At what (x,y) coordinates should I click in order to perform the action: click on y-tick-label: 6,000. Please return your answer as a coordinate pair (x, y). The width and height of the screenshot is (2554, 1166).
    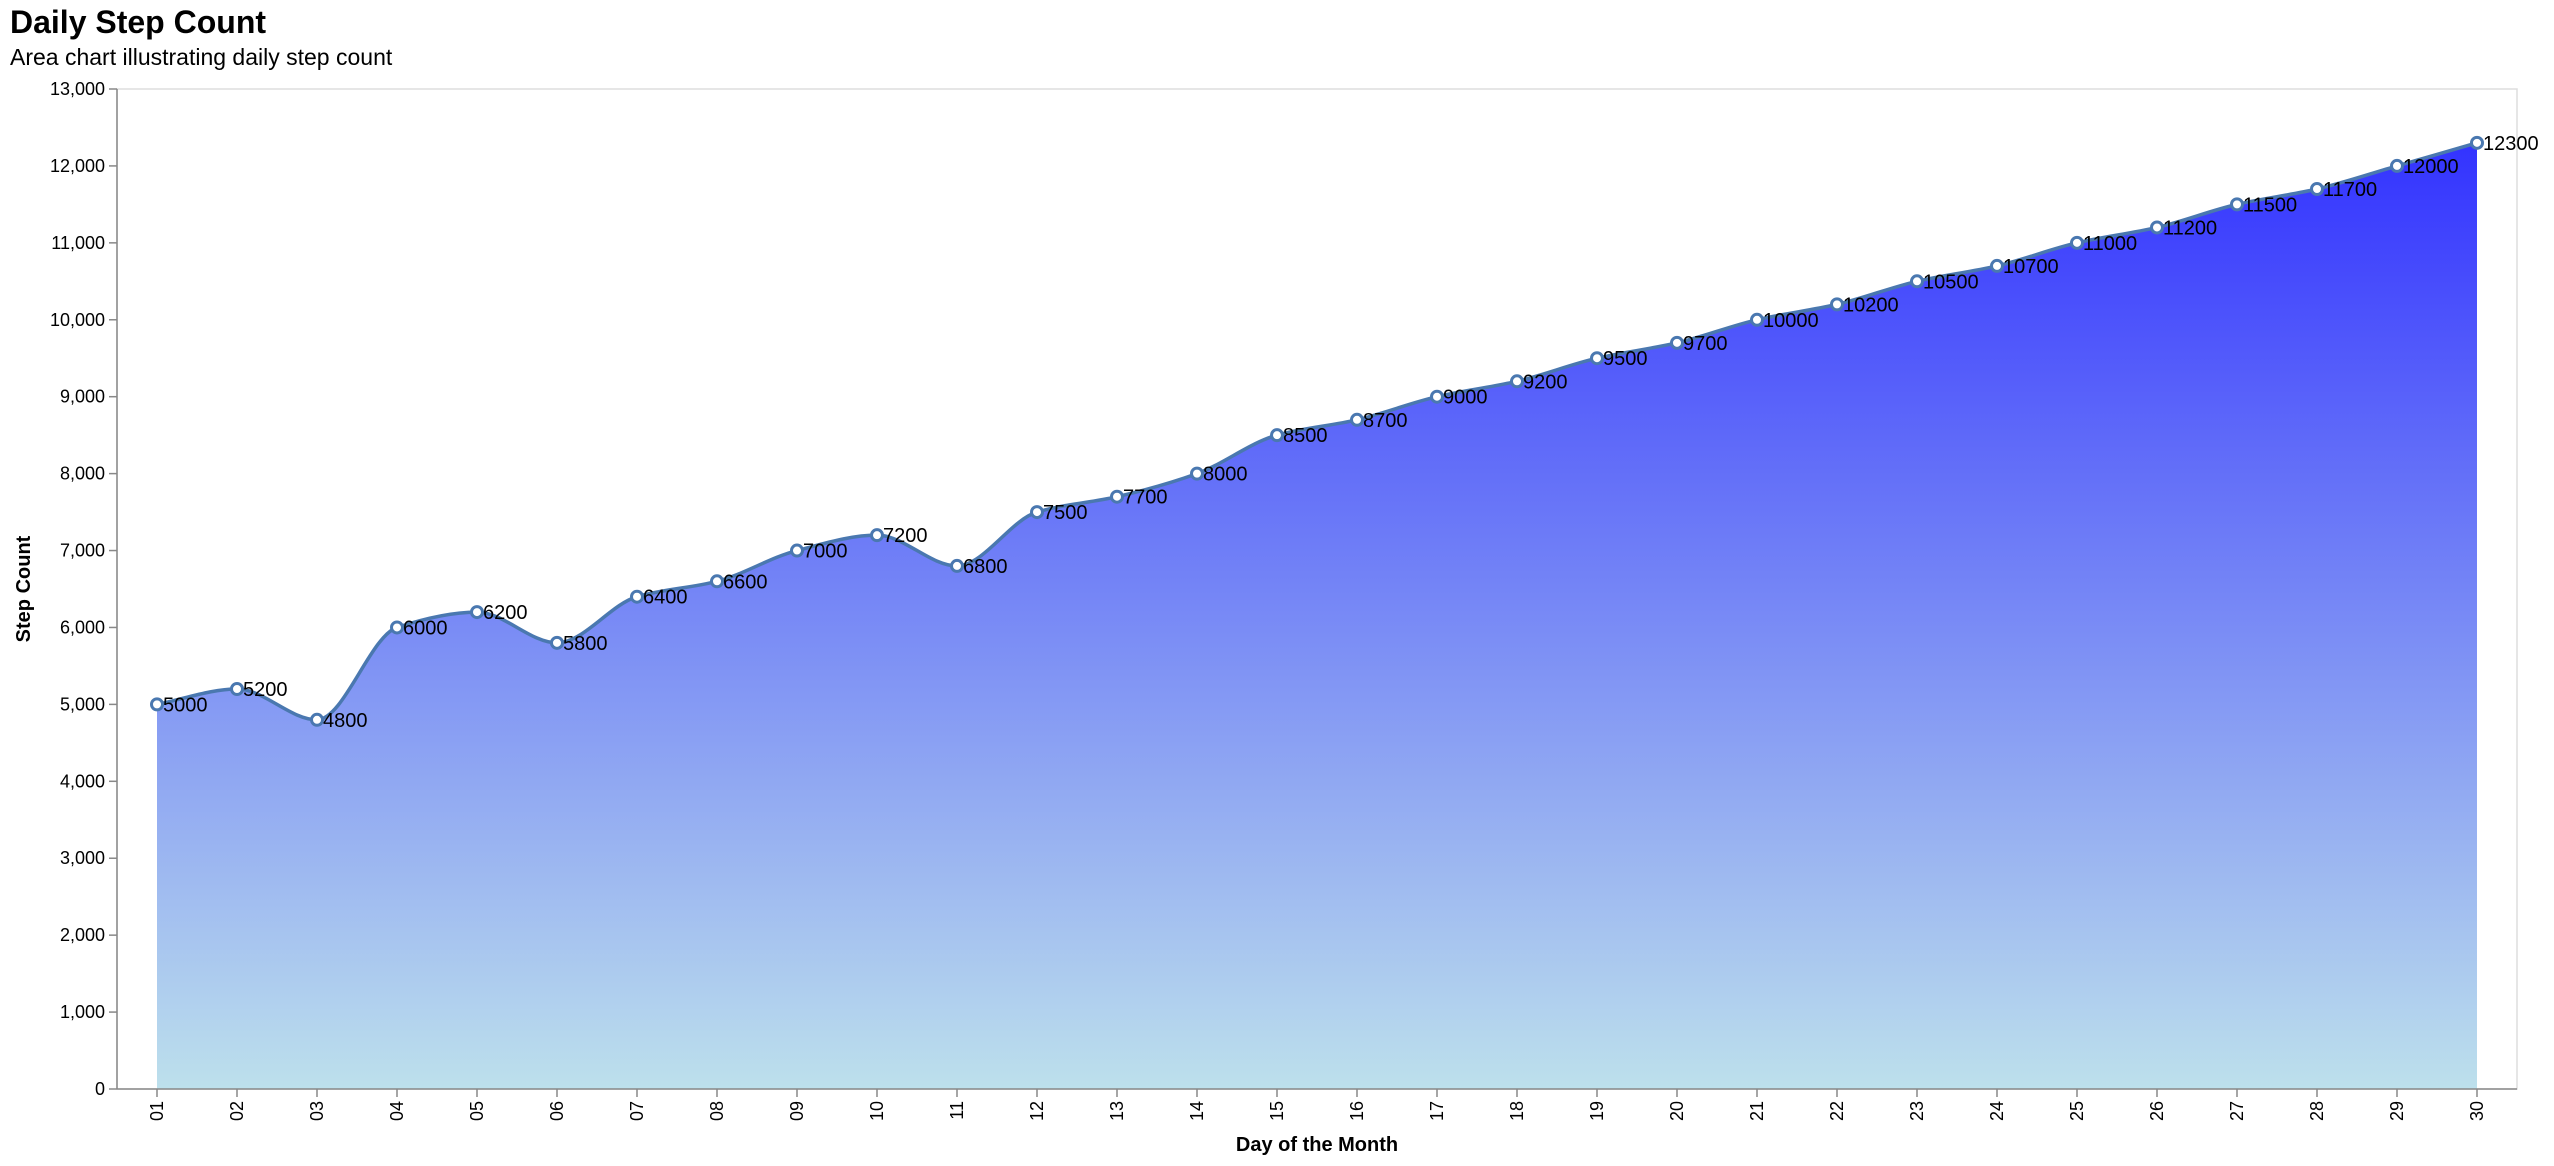
    Looking at the image, I should click on (82, 627).